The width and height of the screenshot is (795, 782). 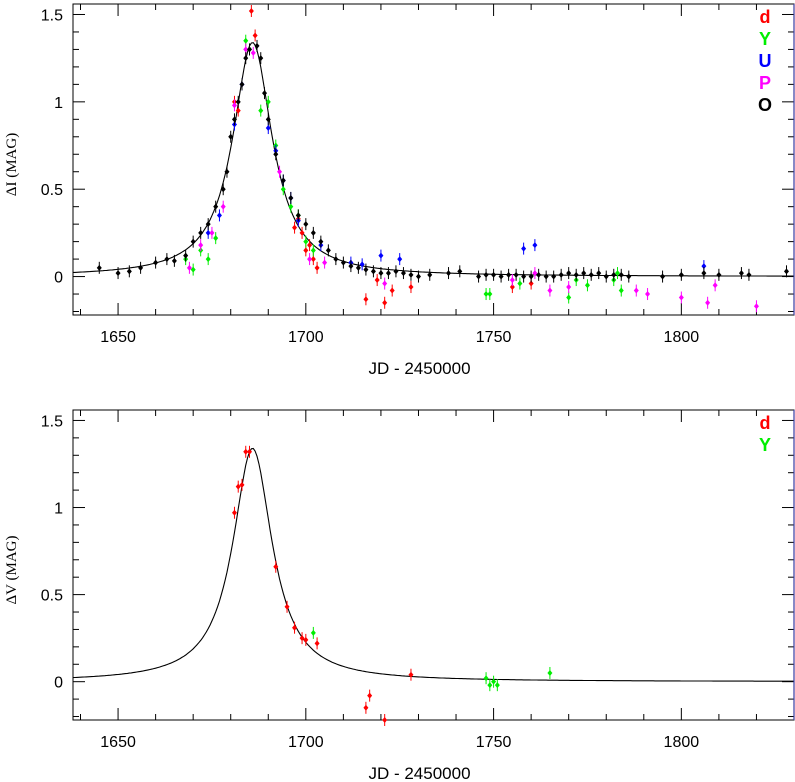 What do you see at coordinates (58, 103) in the screenshot?
I see `y-tick-label: 1` at bounding box center [58, 103].